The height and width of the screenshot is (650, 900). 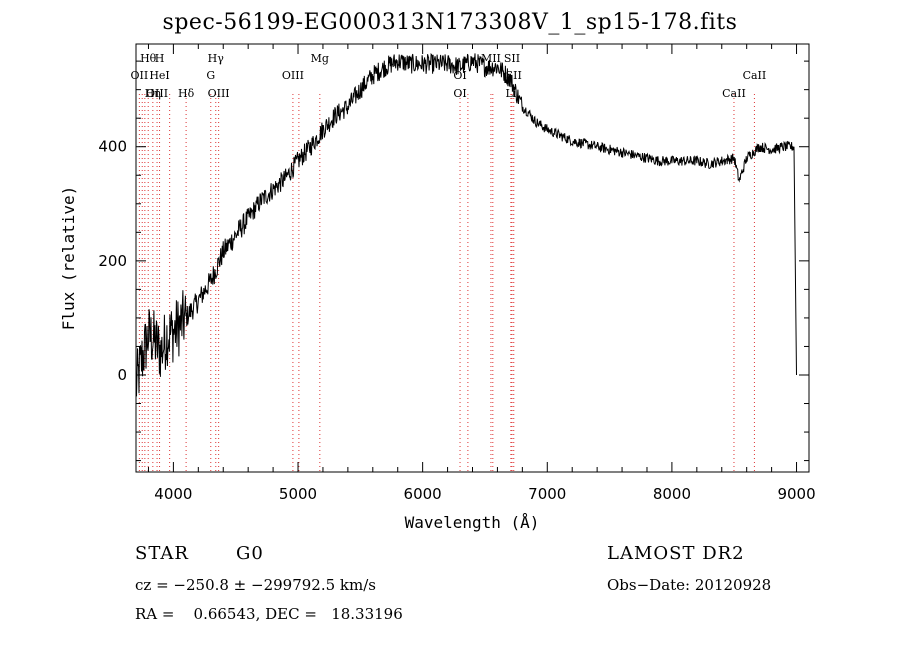 I want to click on survey-text: LAMOST DR2, so click(x=676, y=553).